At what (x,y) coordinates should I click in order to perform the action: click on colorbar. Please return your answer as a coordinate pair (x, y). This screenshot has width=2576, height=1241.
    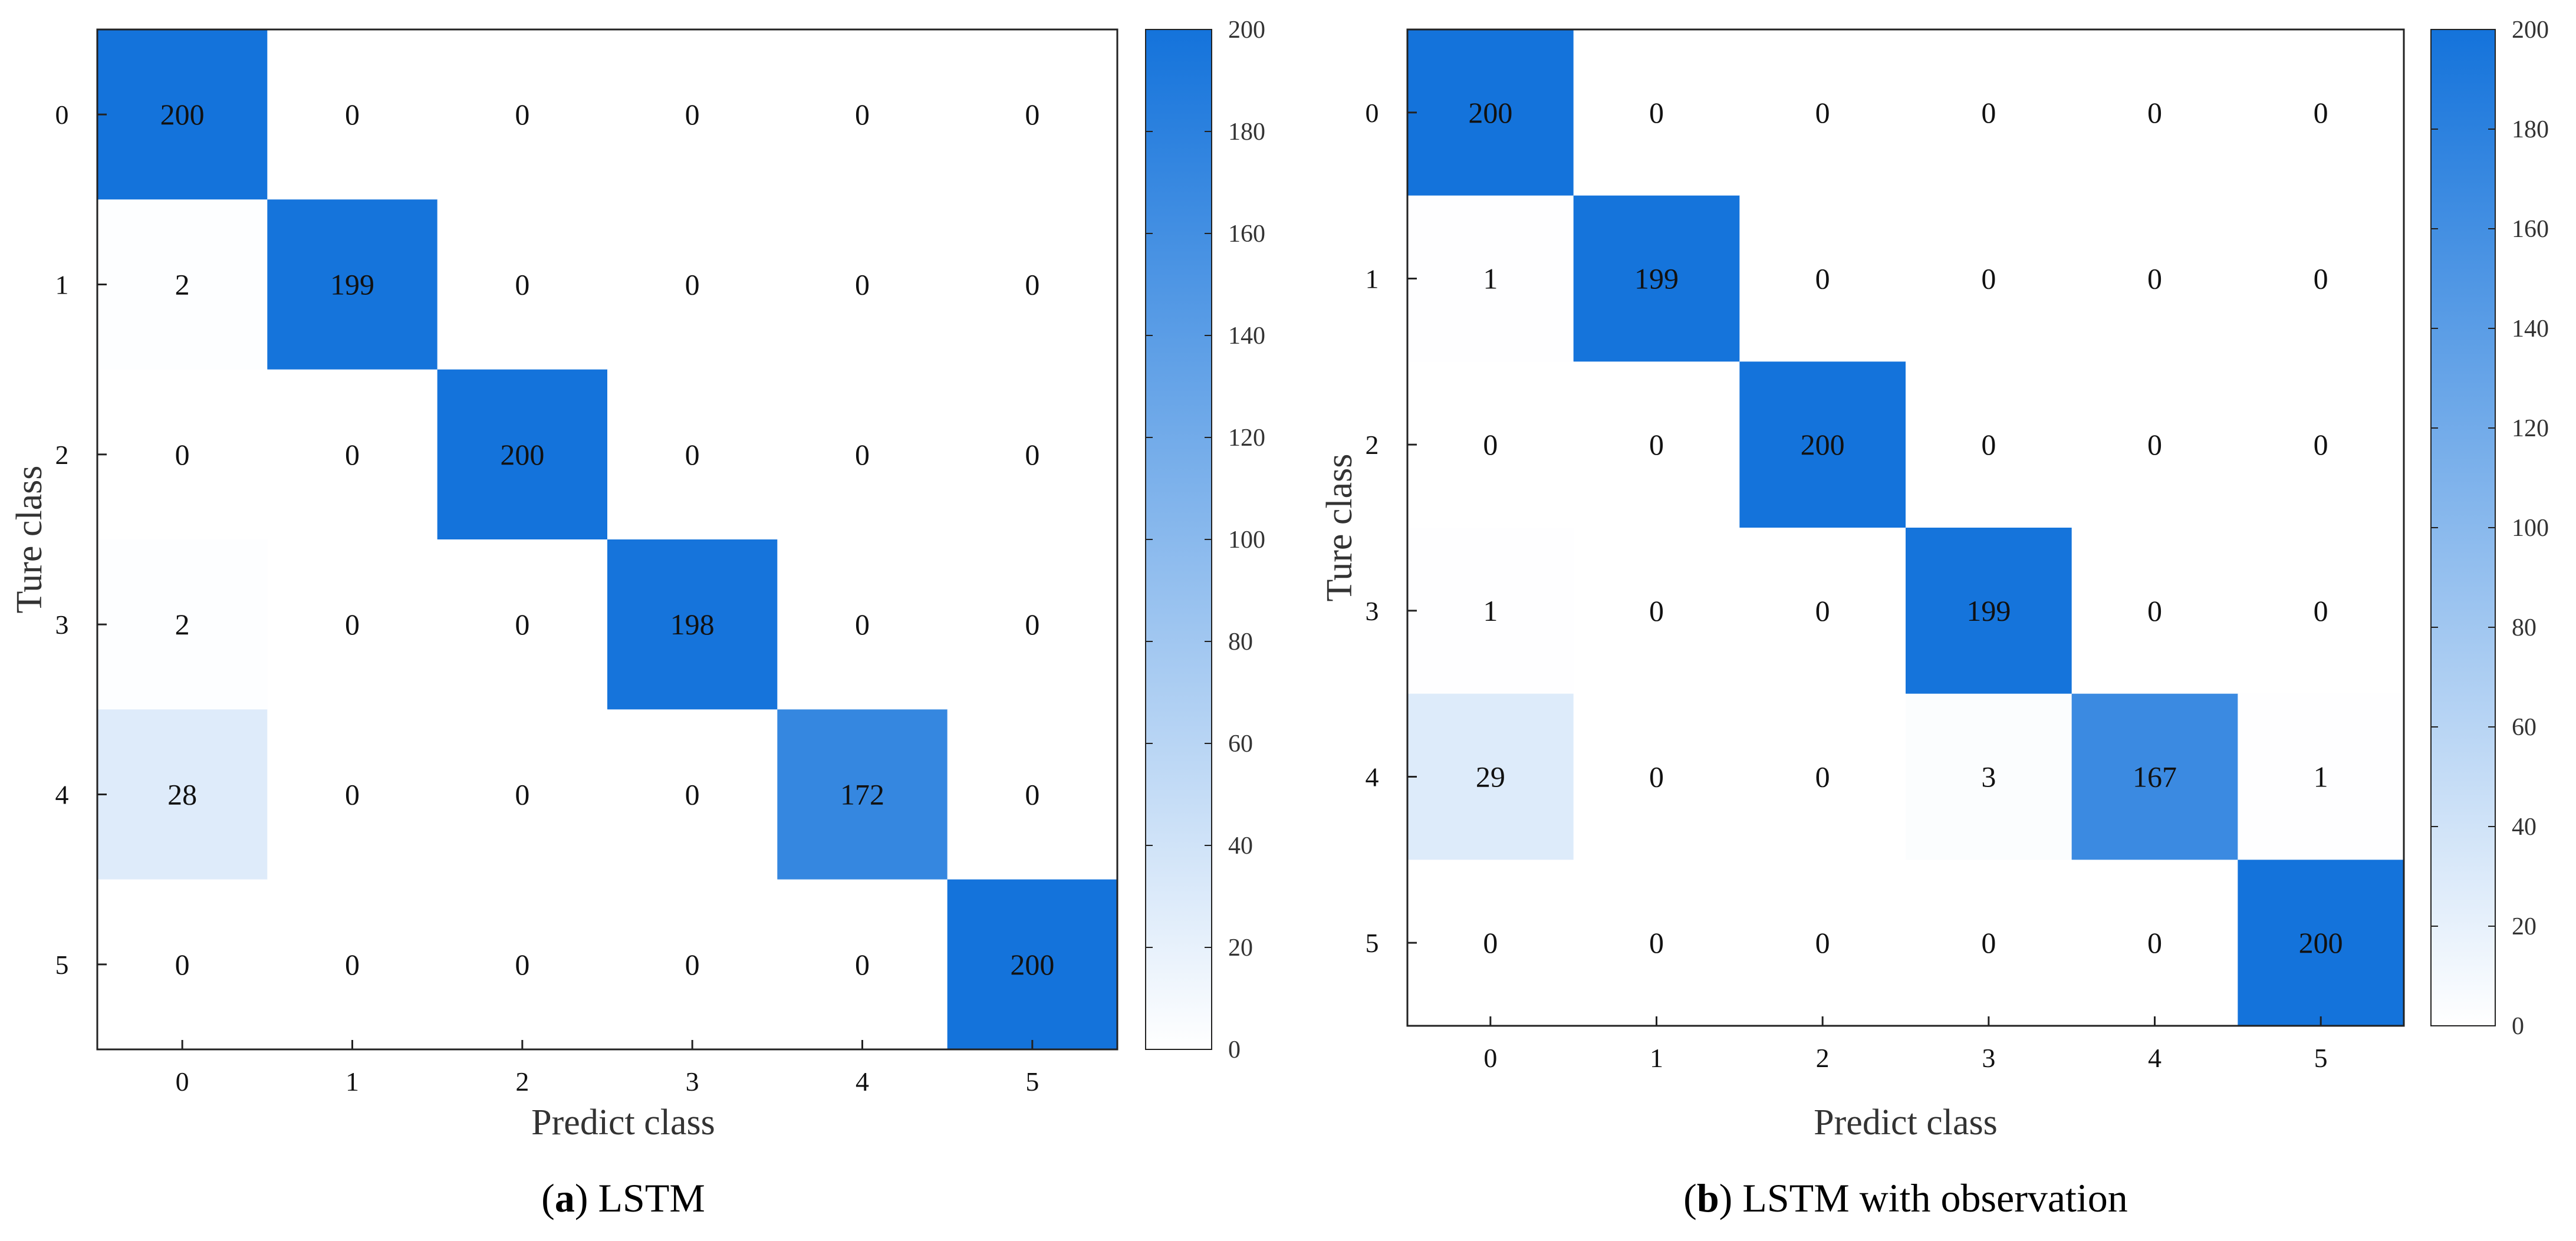
    Looking at the image, I should click on (2463, 527).